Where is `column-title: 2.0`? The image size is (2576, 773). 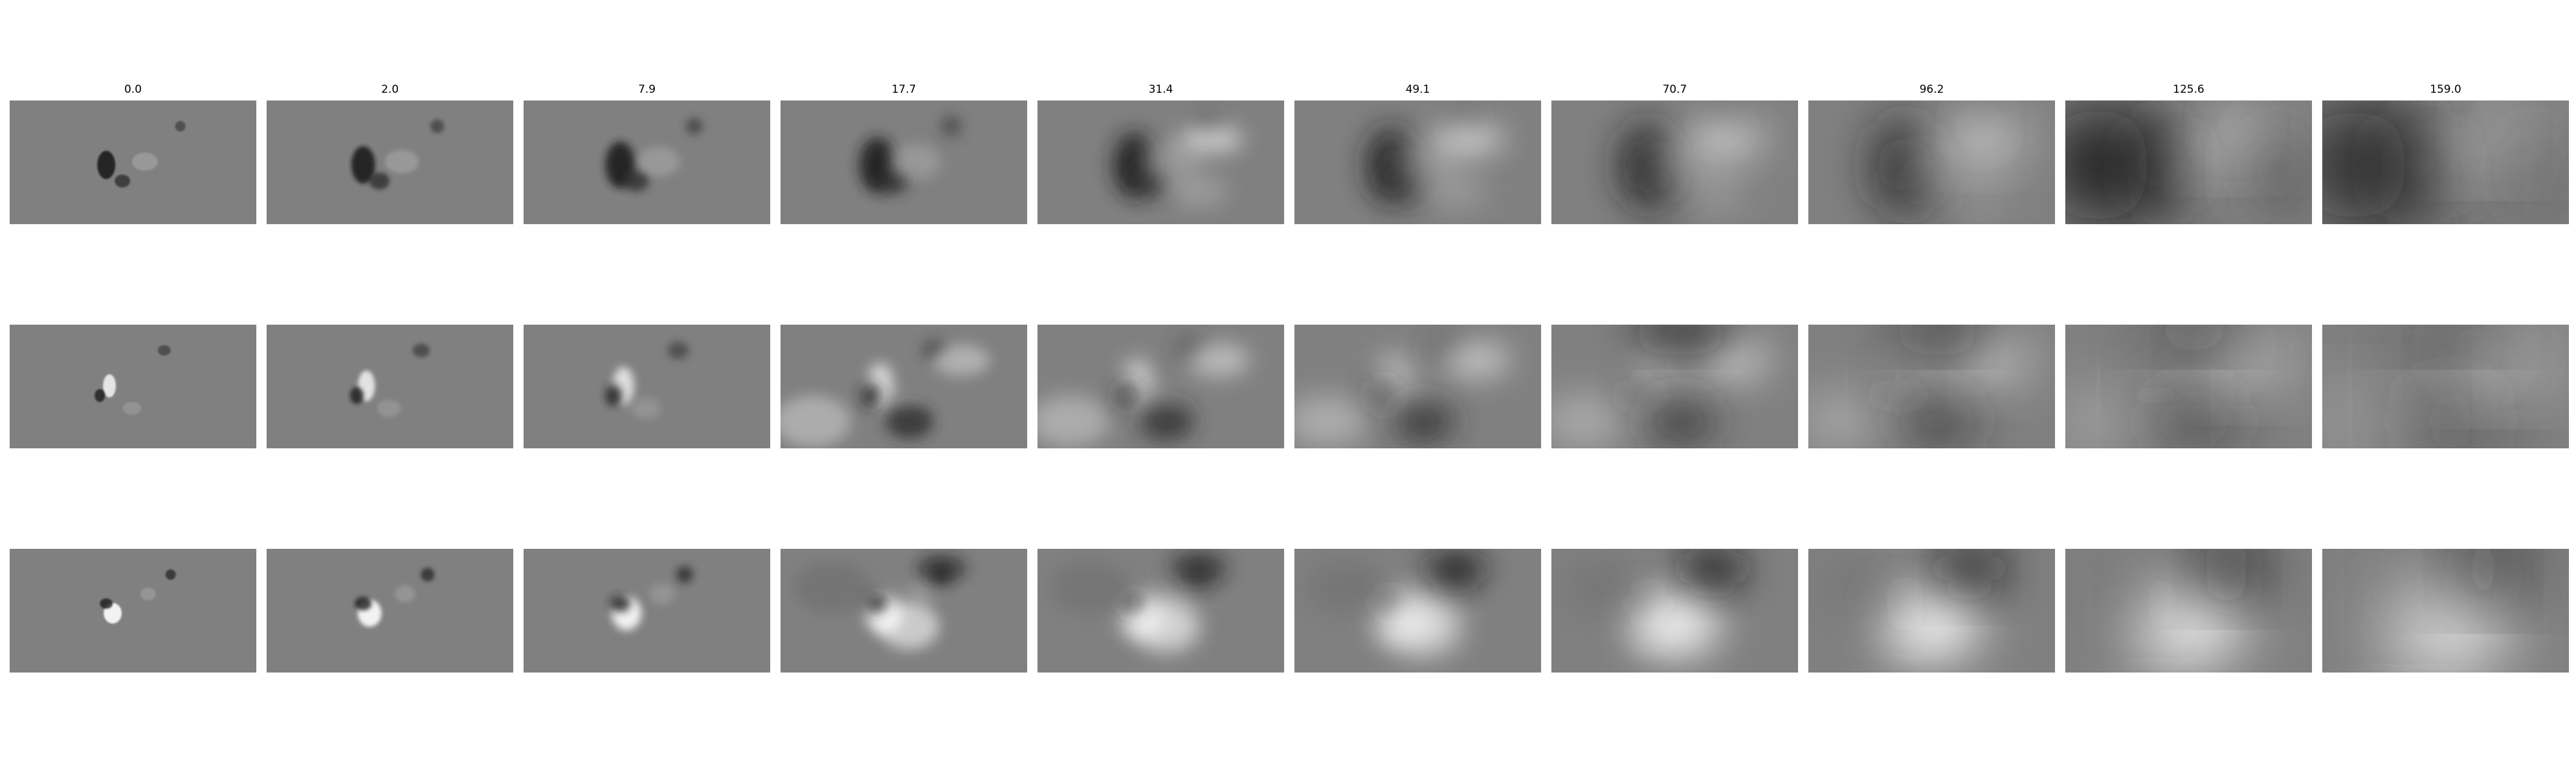
column-title: 2.0 is located at coordinates (390, 89).